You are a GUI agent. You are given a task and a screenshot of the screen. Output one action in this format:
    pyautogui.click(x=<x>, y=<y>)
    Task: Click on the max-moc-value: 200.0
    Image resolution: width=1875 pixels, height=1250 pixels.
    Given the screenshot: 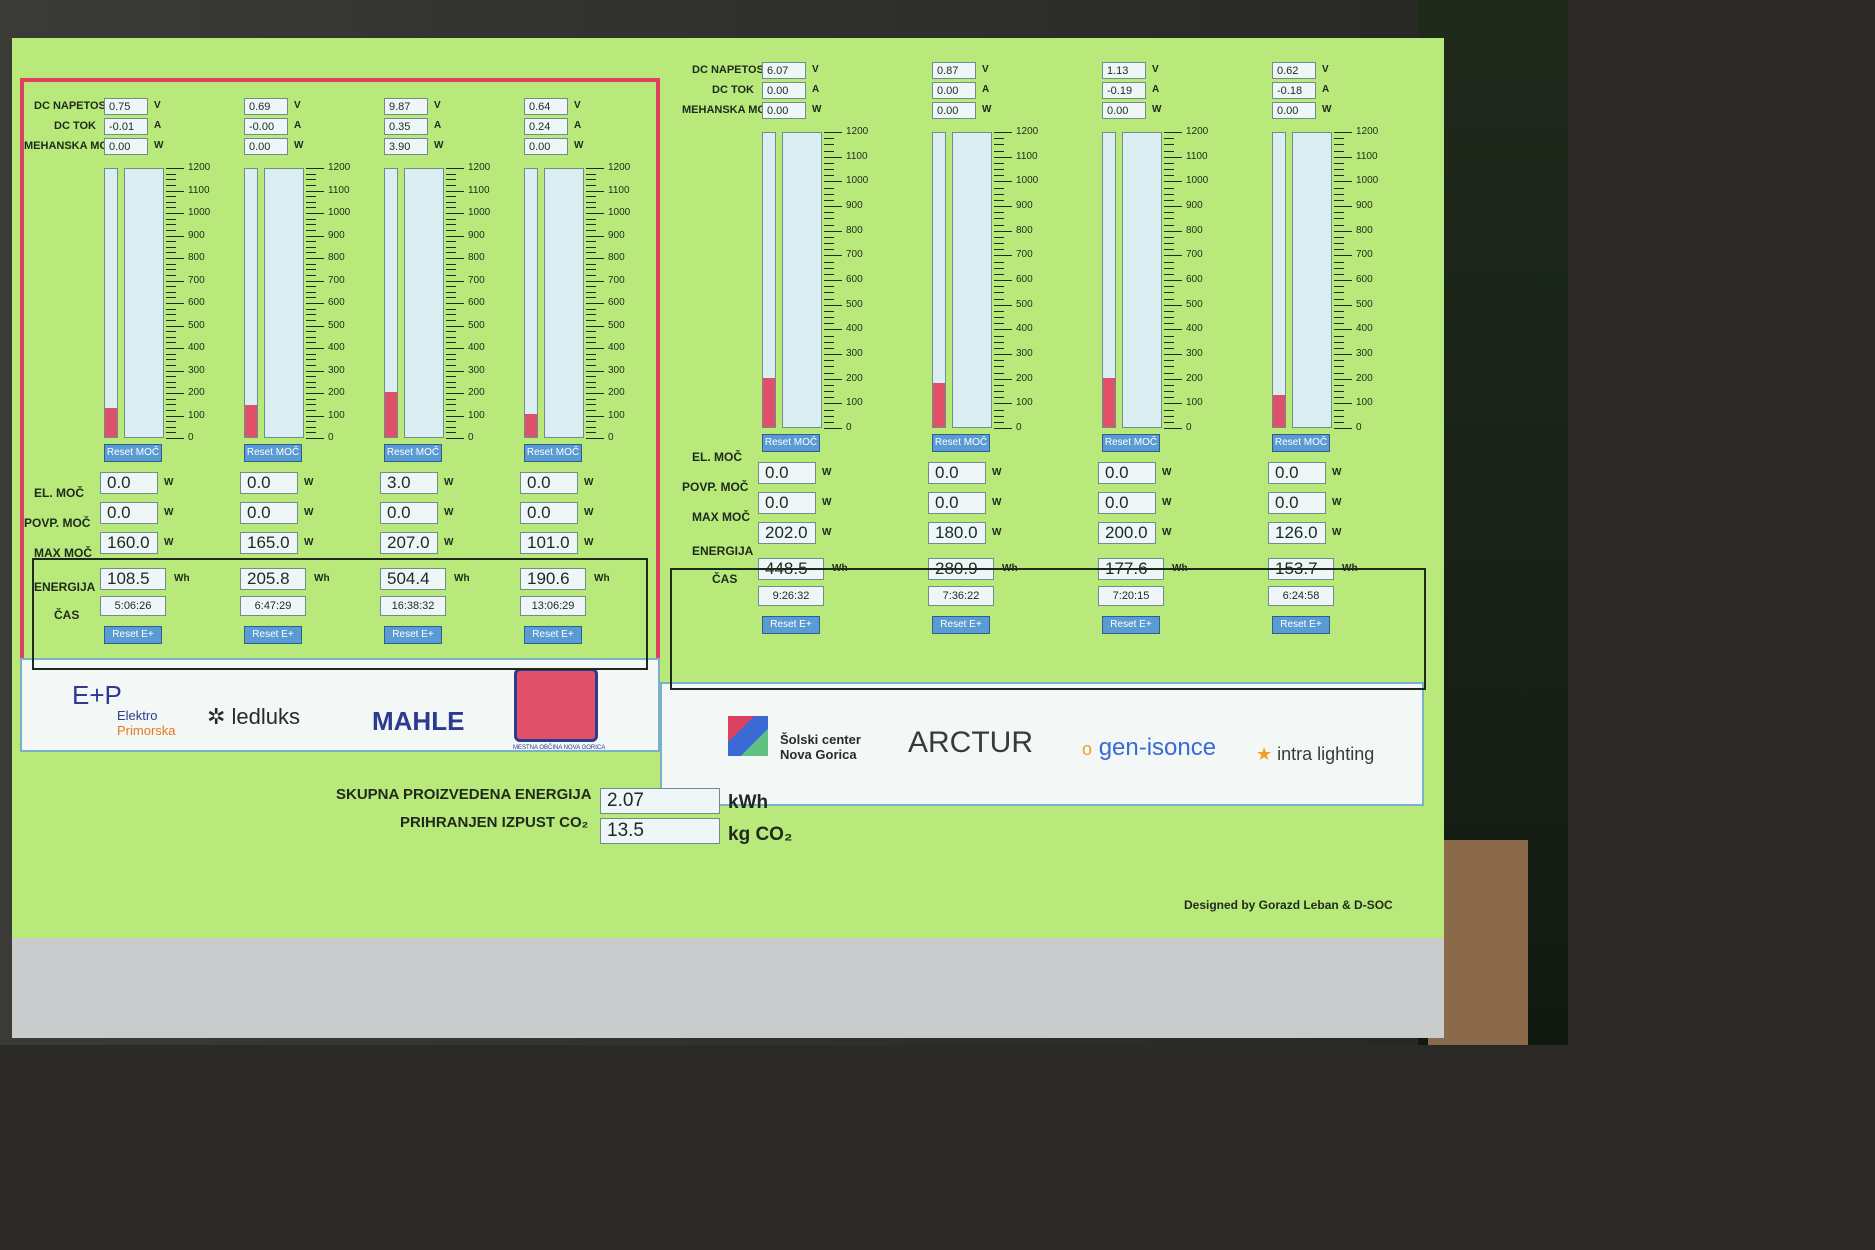 What is the action you would take?
    pyautogui.click(x=1127, y=533)
    